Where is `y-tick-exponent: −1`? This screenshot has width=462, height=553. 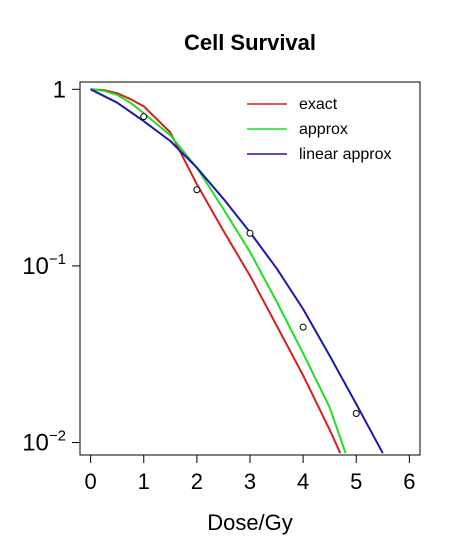
y-tick-exponent: −1 is located at coordinates (57, 259).